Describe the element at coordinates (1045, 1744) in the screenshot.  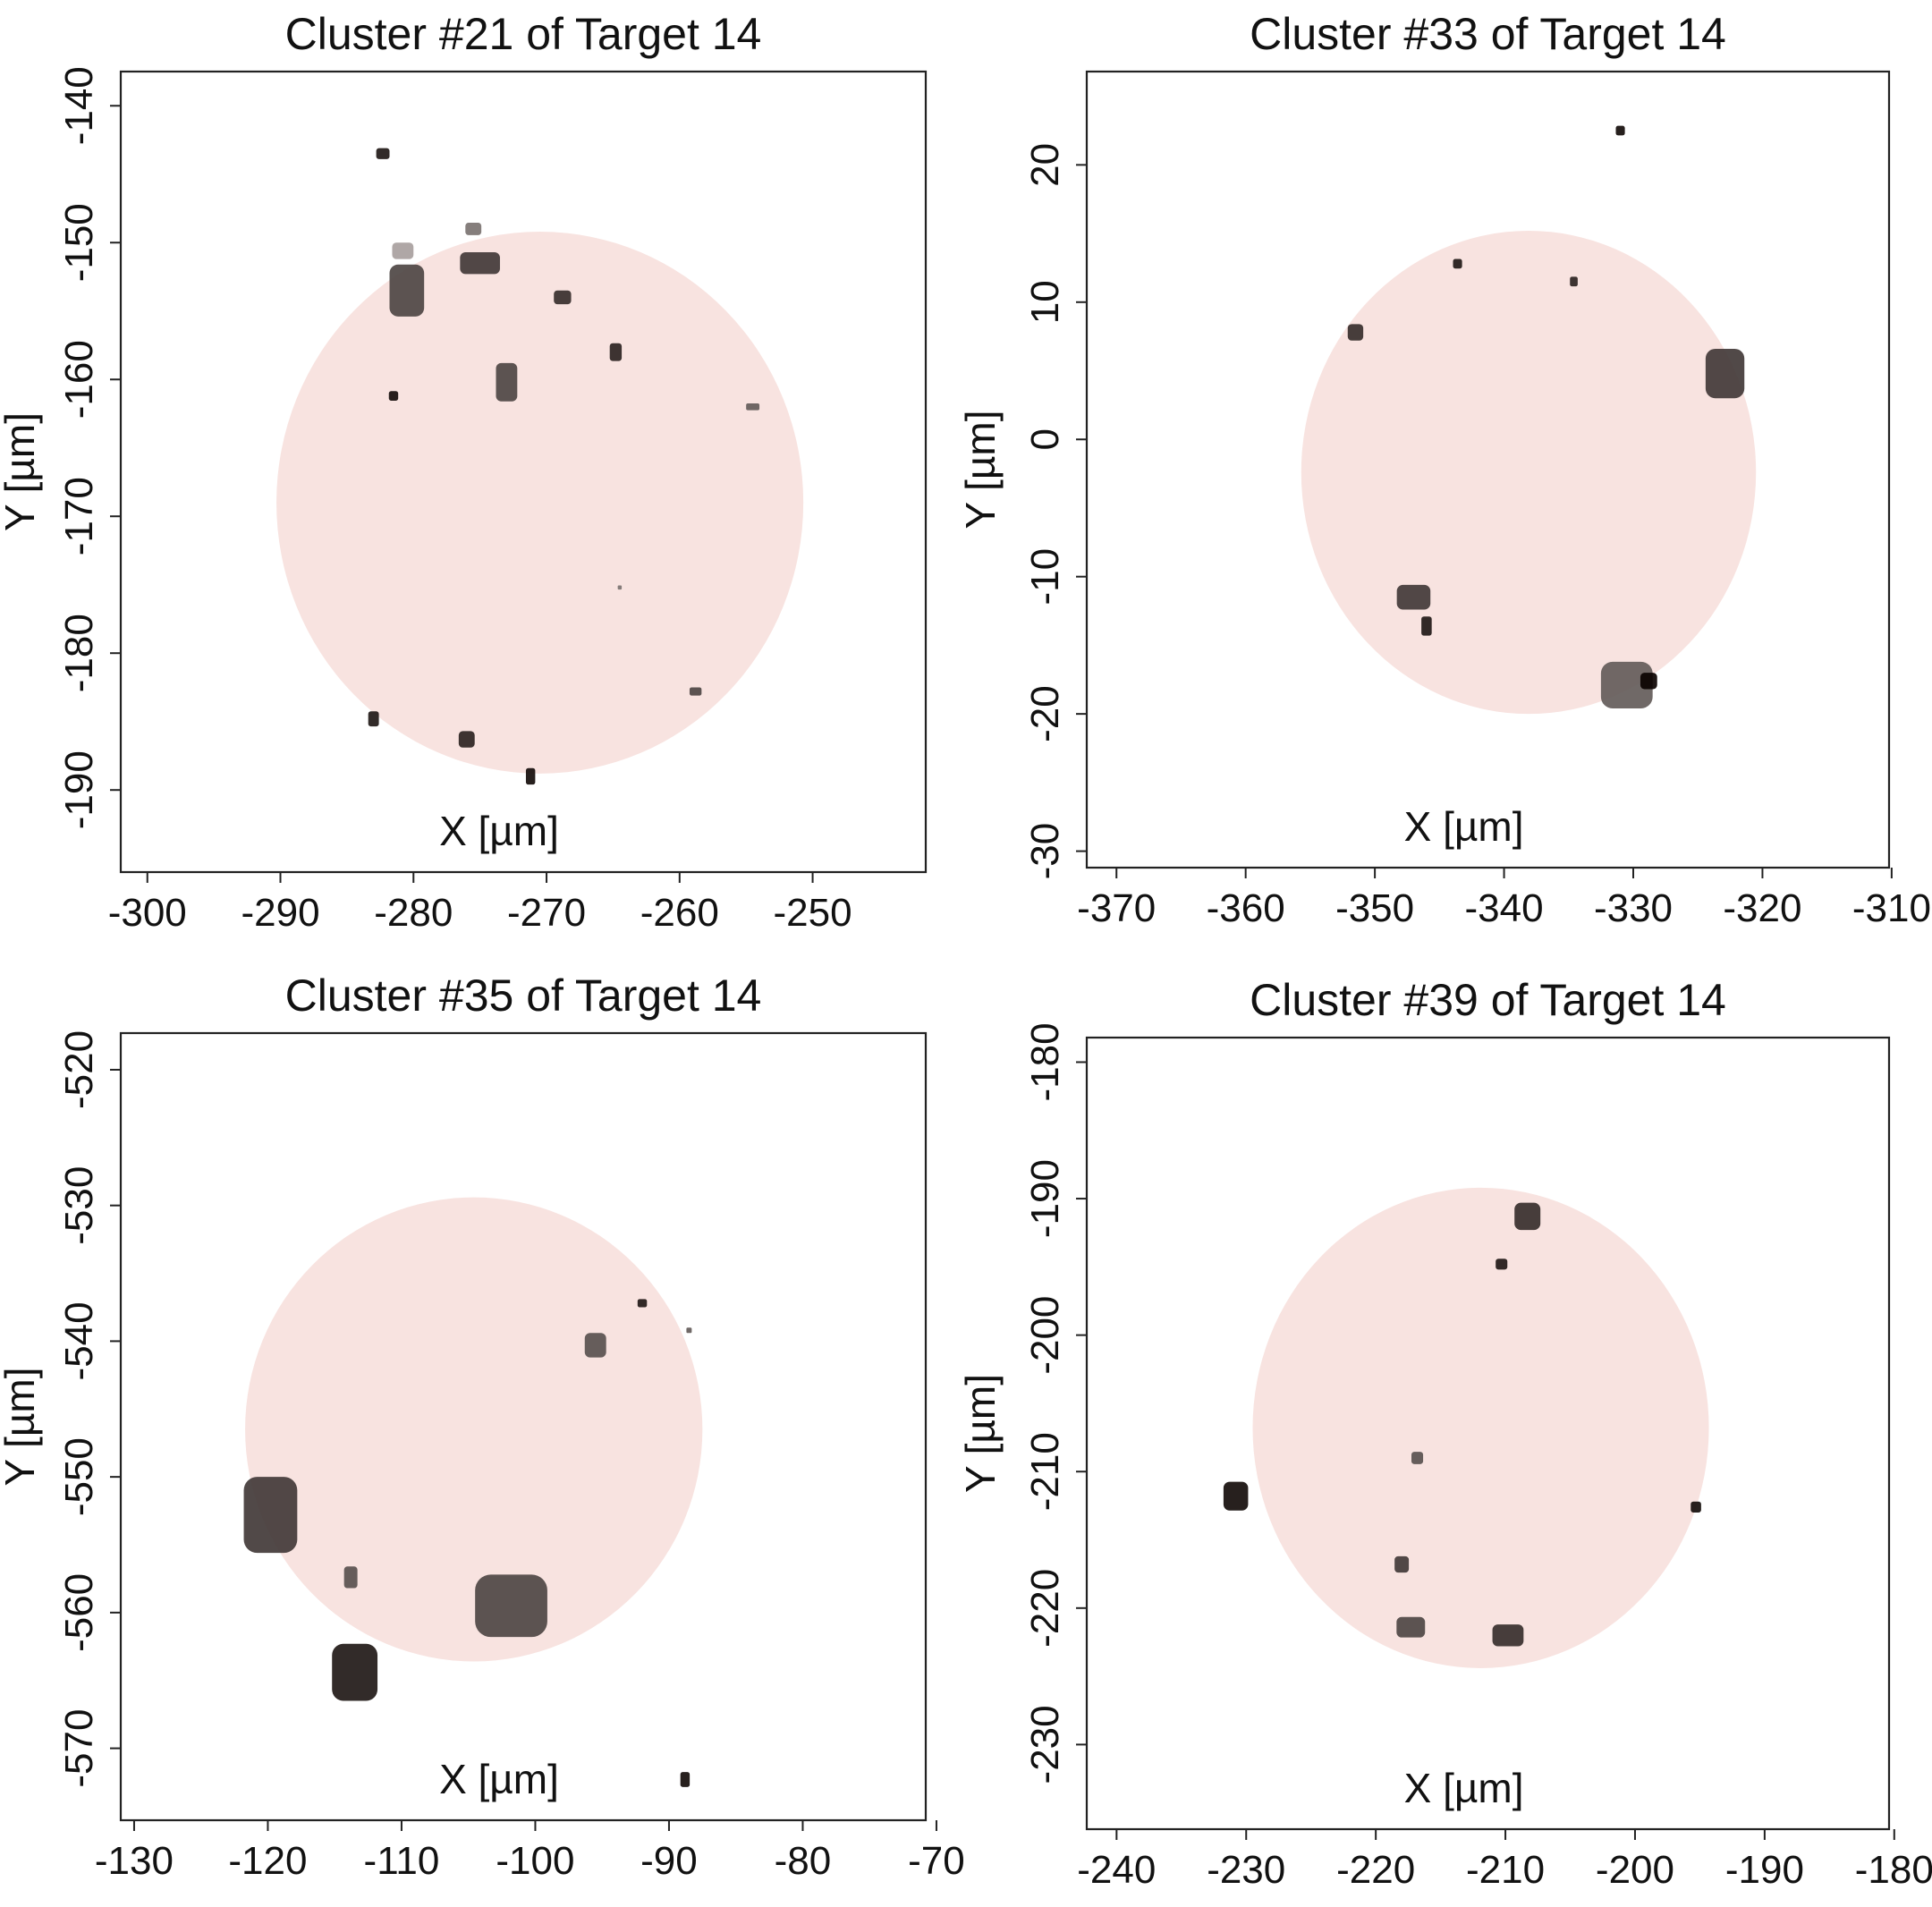
I see `y-tick-label: -230` at that location.